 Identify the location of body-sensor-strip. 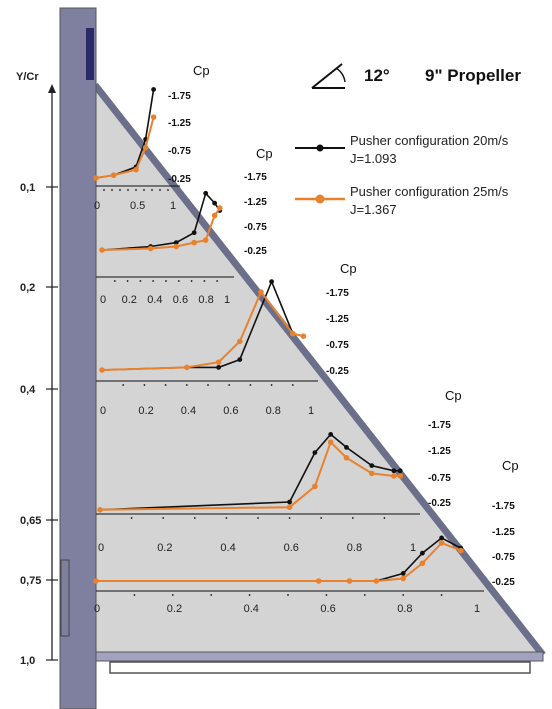
(90, 54).